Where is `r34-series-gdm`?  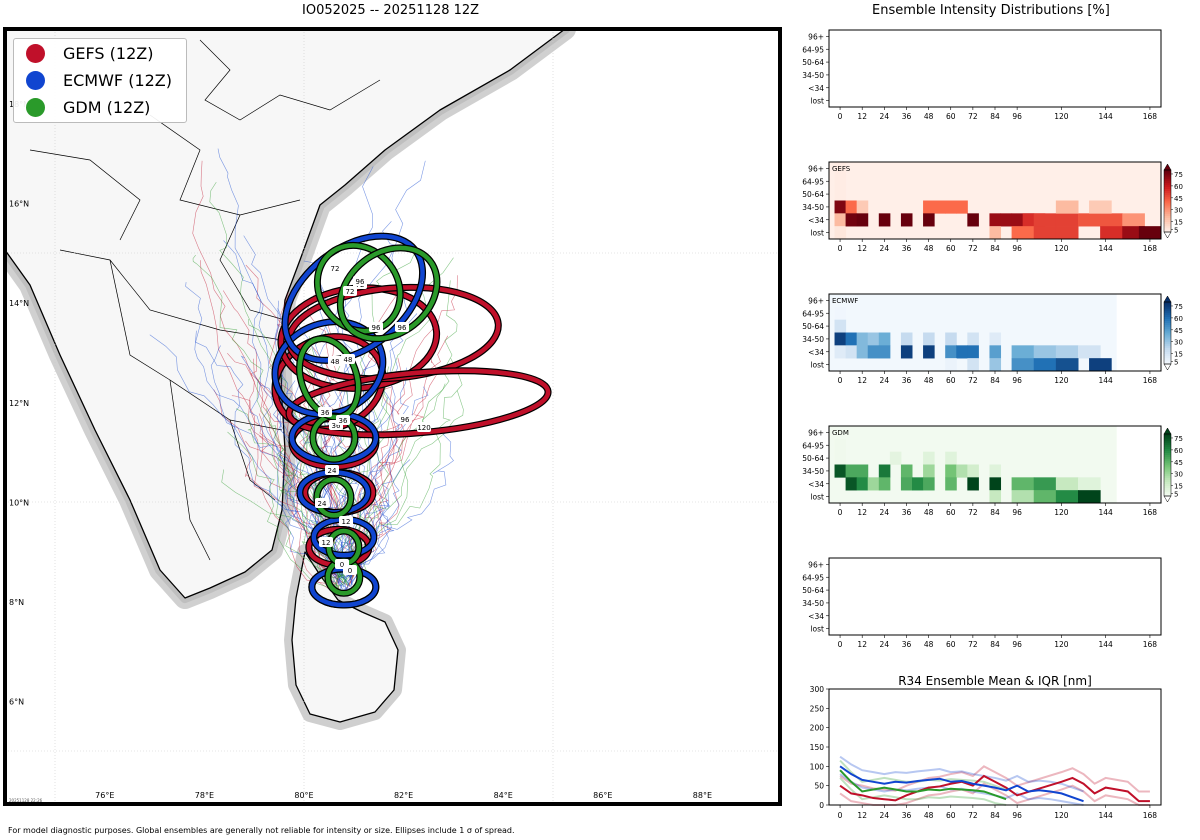 r34-series-gdm is located at coordinates (923, 785).